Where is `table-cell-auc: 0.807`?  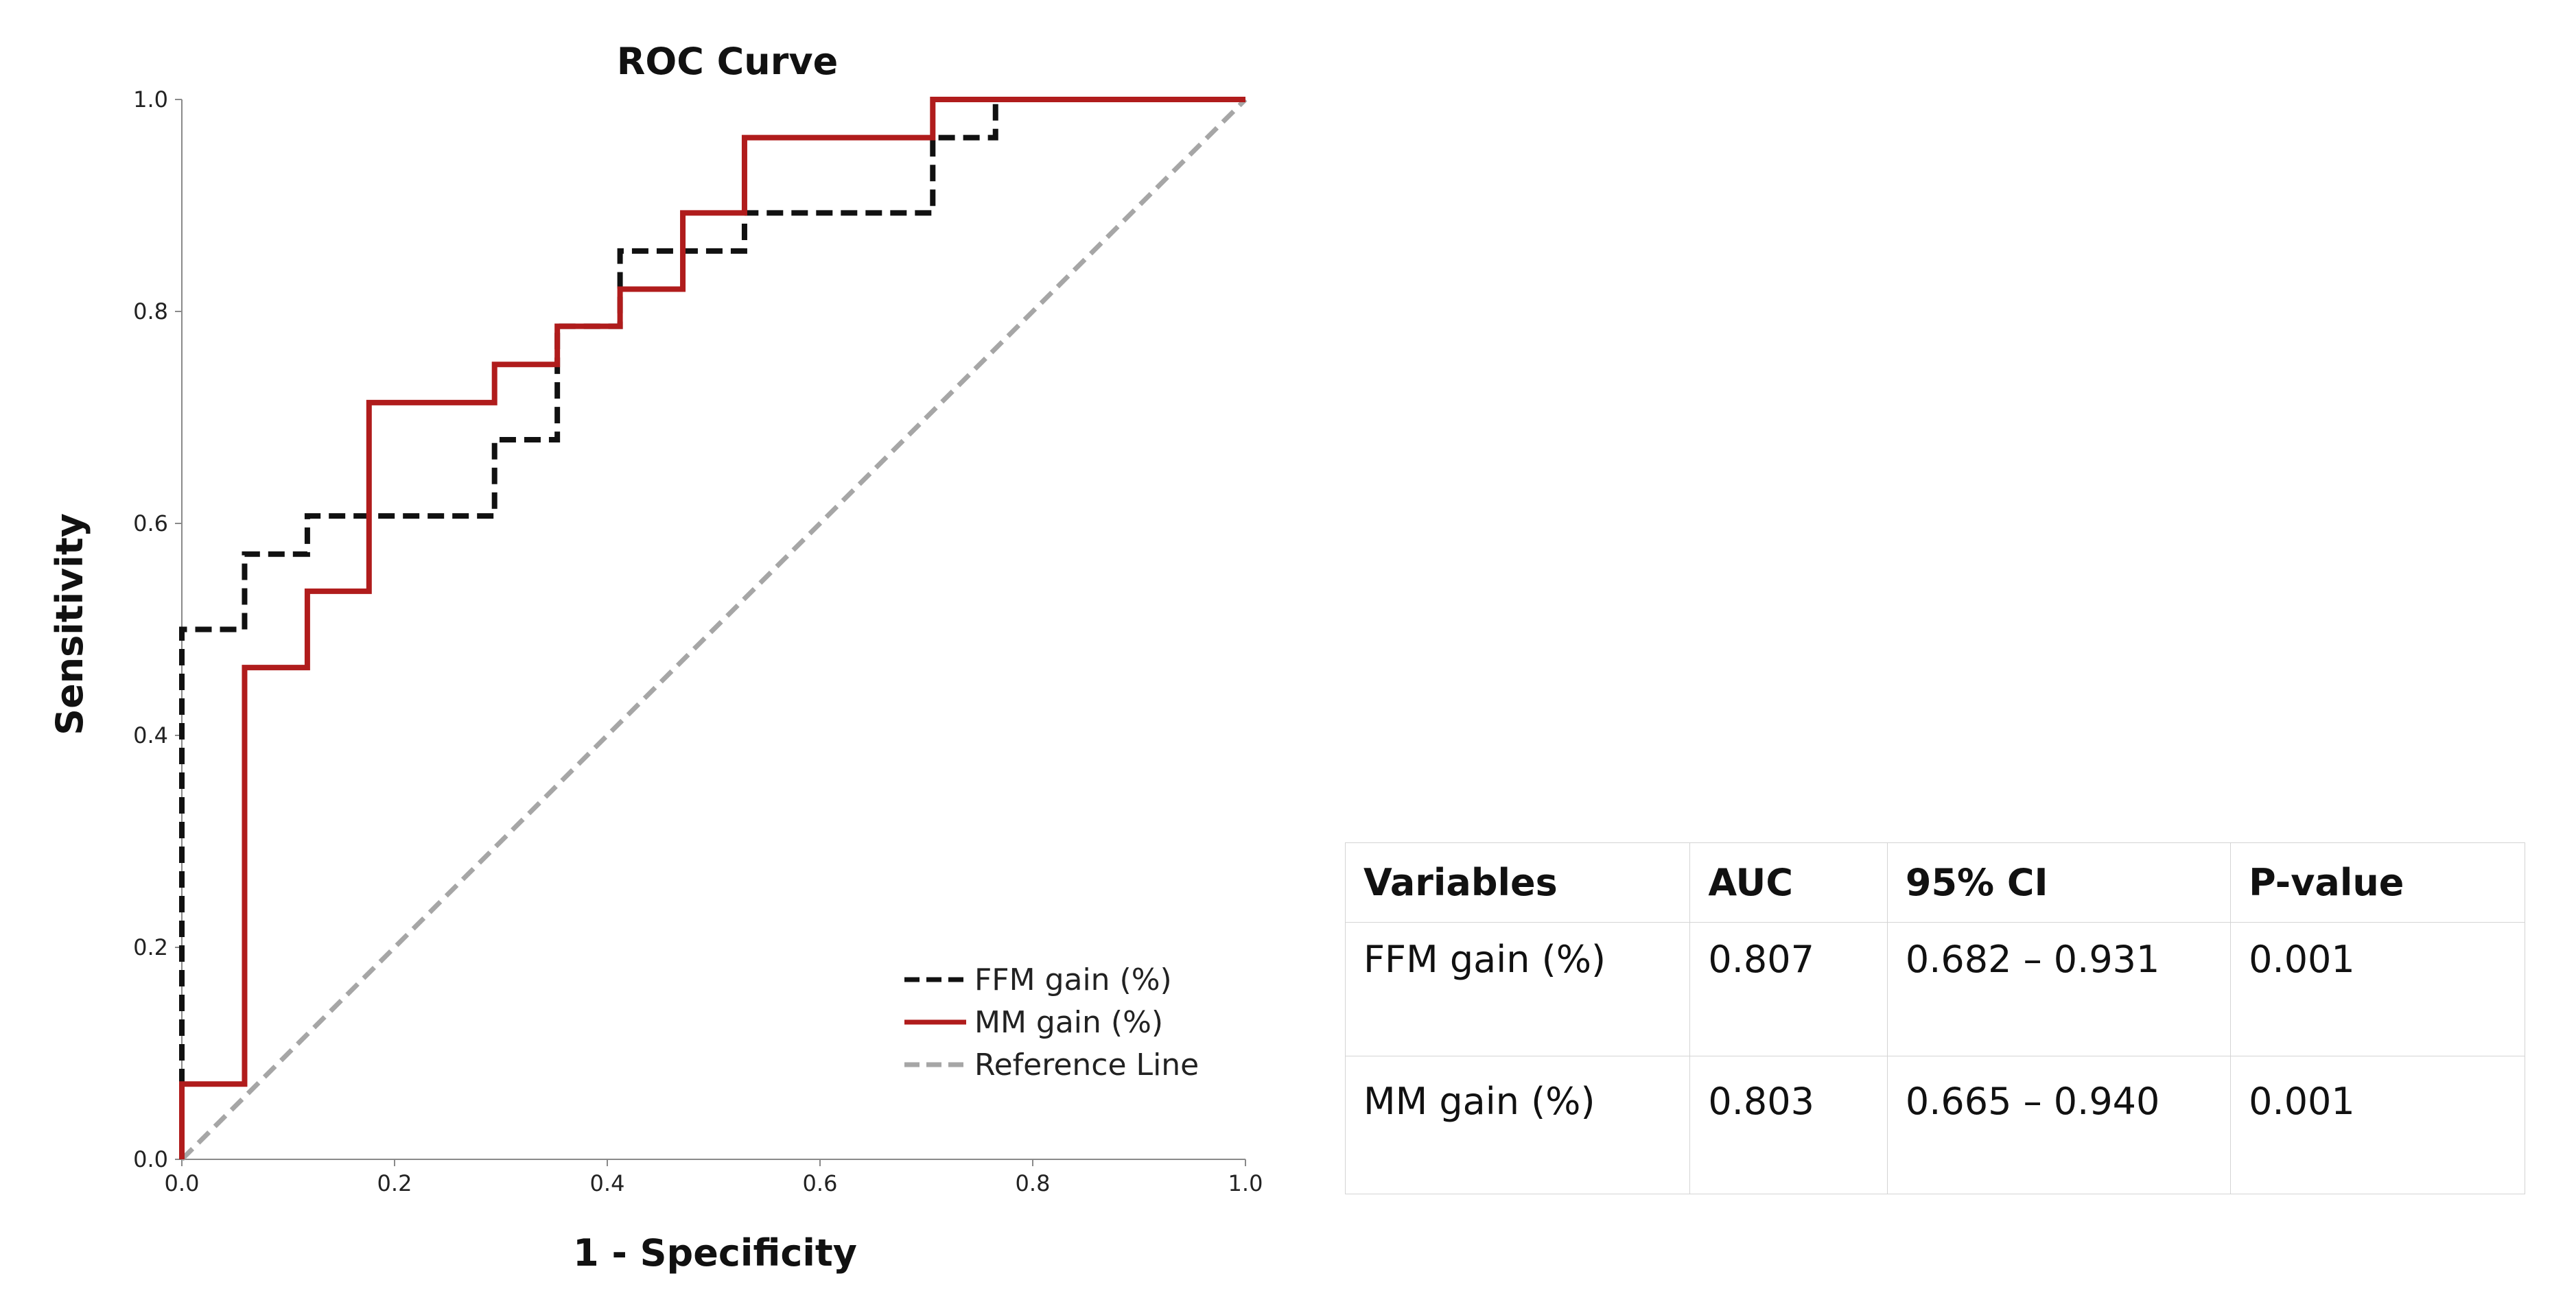
table-cell-auc: 0.807 is located at coordinates (1788, 989).